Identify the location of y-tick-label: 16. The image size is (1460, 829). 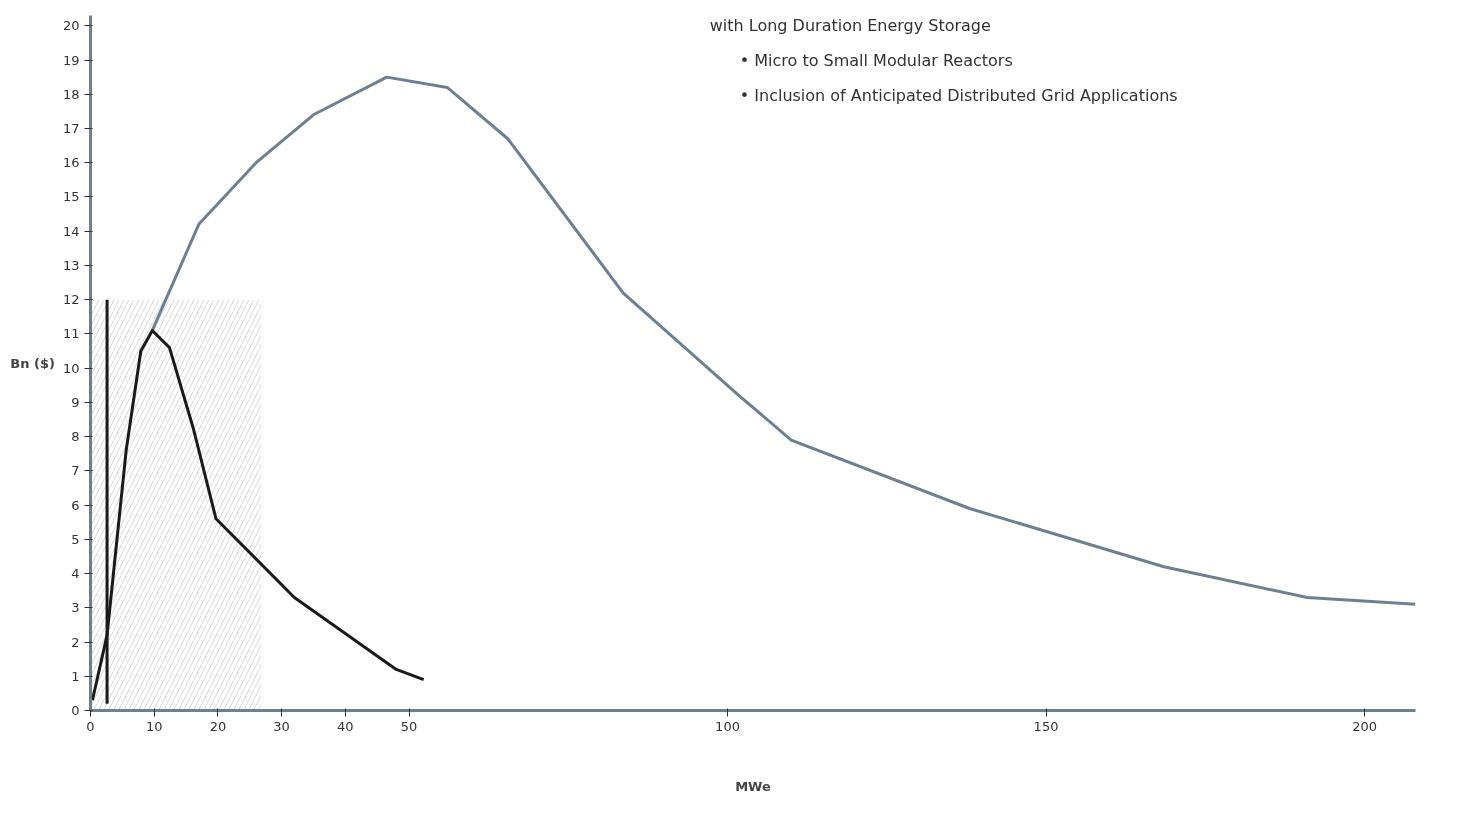
(71, 163).